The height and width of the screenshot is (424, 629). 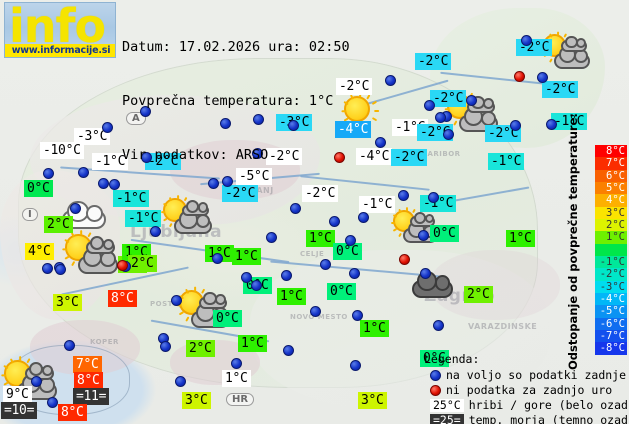 I want to click on scale-band: 4°C, so click(x=611, y=200).